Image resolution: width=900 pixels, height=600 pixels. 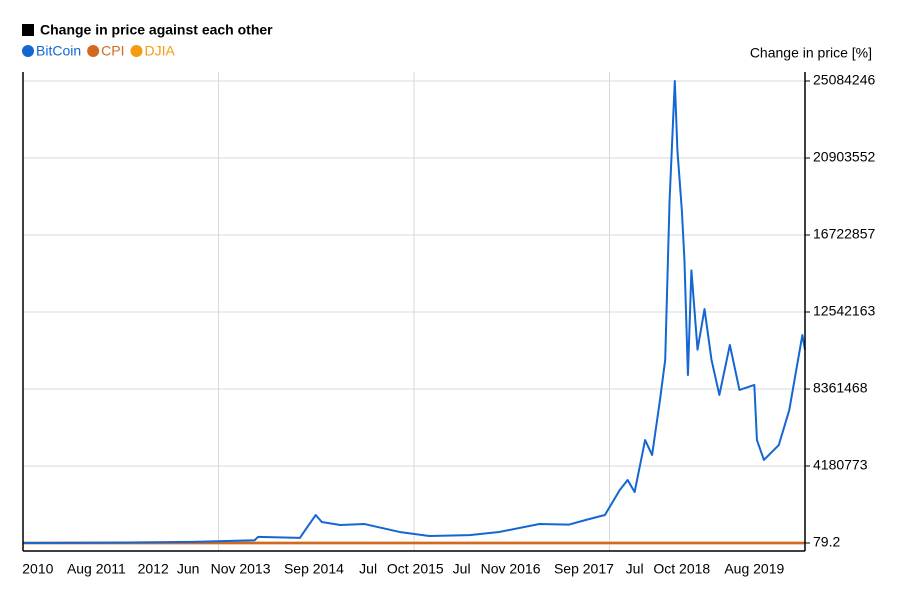 I want to click on legend-label: CPI, so click(x=112, y=51).